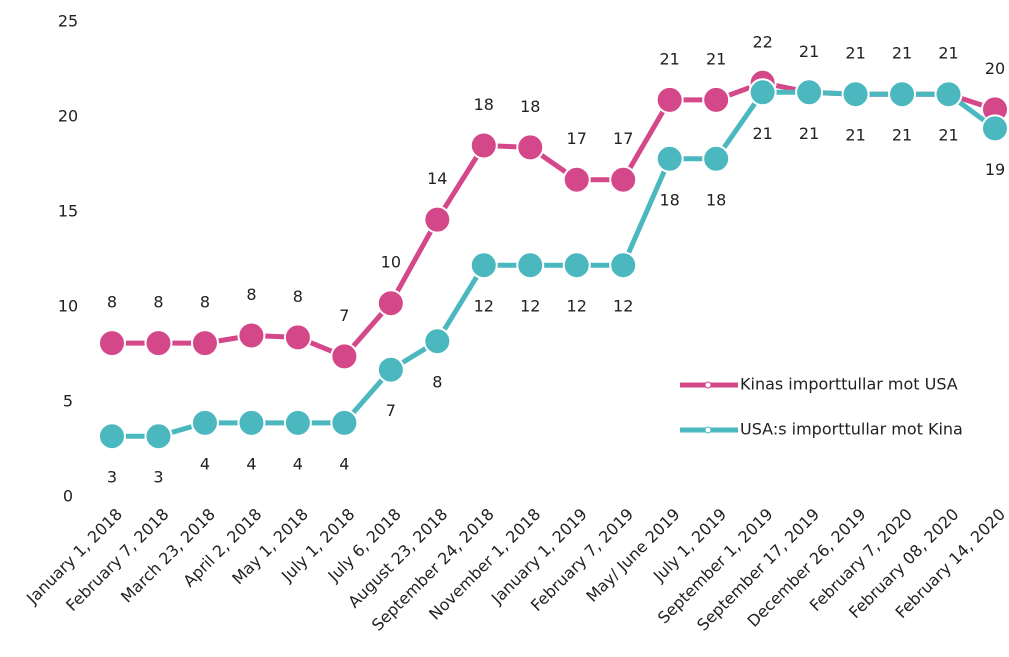 This screenshot has height=657, width=1009. What do you see at coordinates (851, 429) in the screenshot?
I see `legend-label: USA:s importtullar mot Kina` at bounding box center [851, 429].